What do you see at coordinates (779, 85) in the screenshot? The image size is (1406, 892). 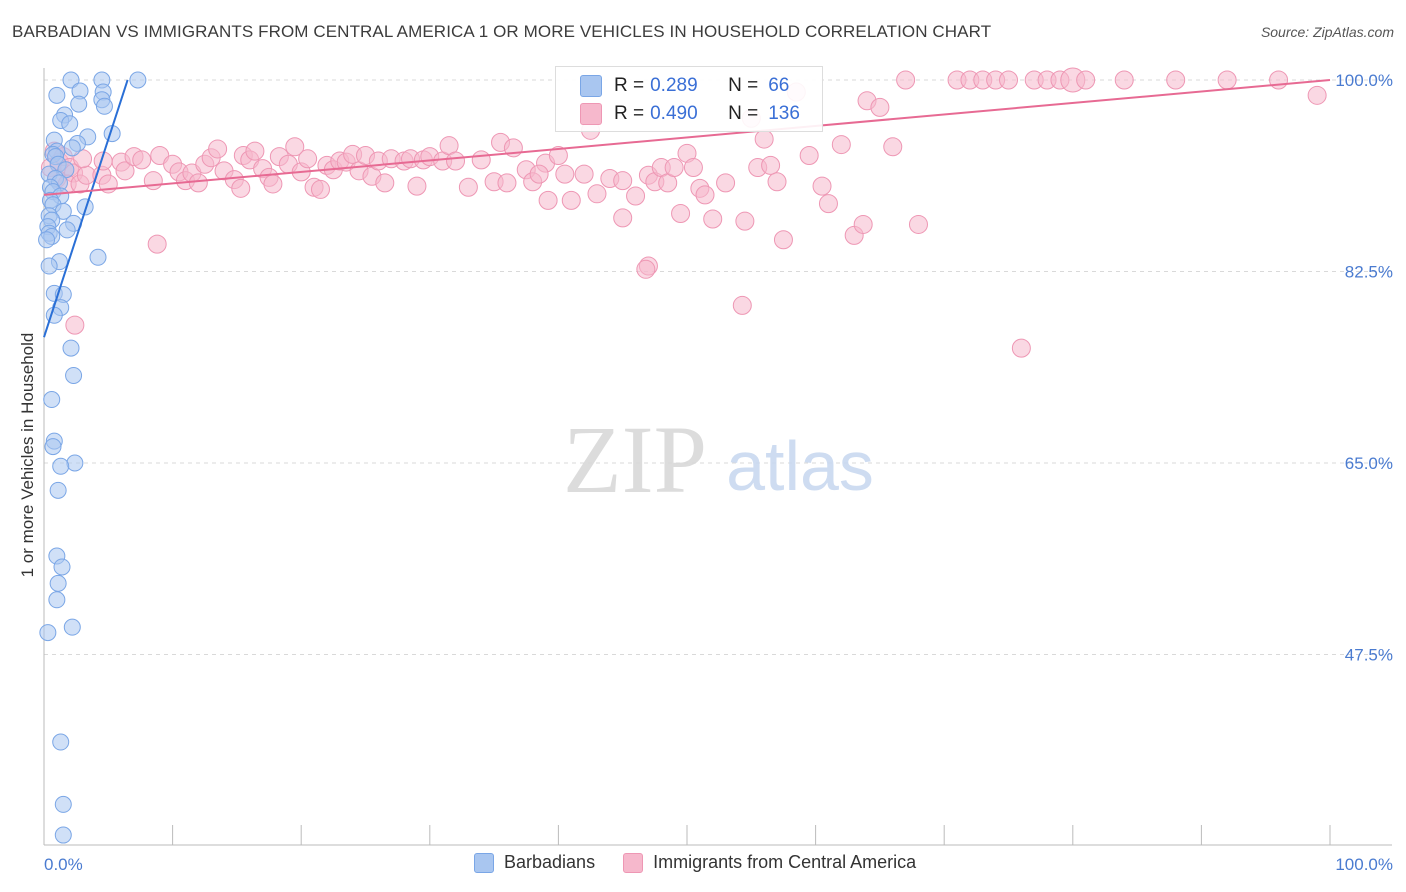 I see `legend-n-value: 66` at bounding box center [779, 85].